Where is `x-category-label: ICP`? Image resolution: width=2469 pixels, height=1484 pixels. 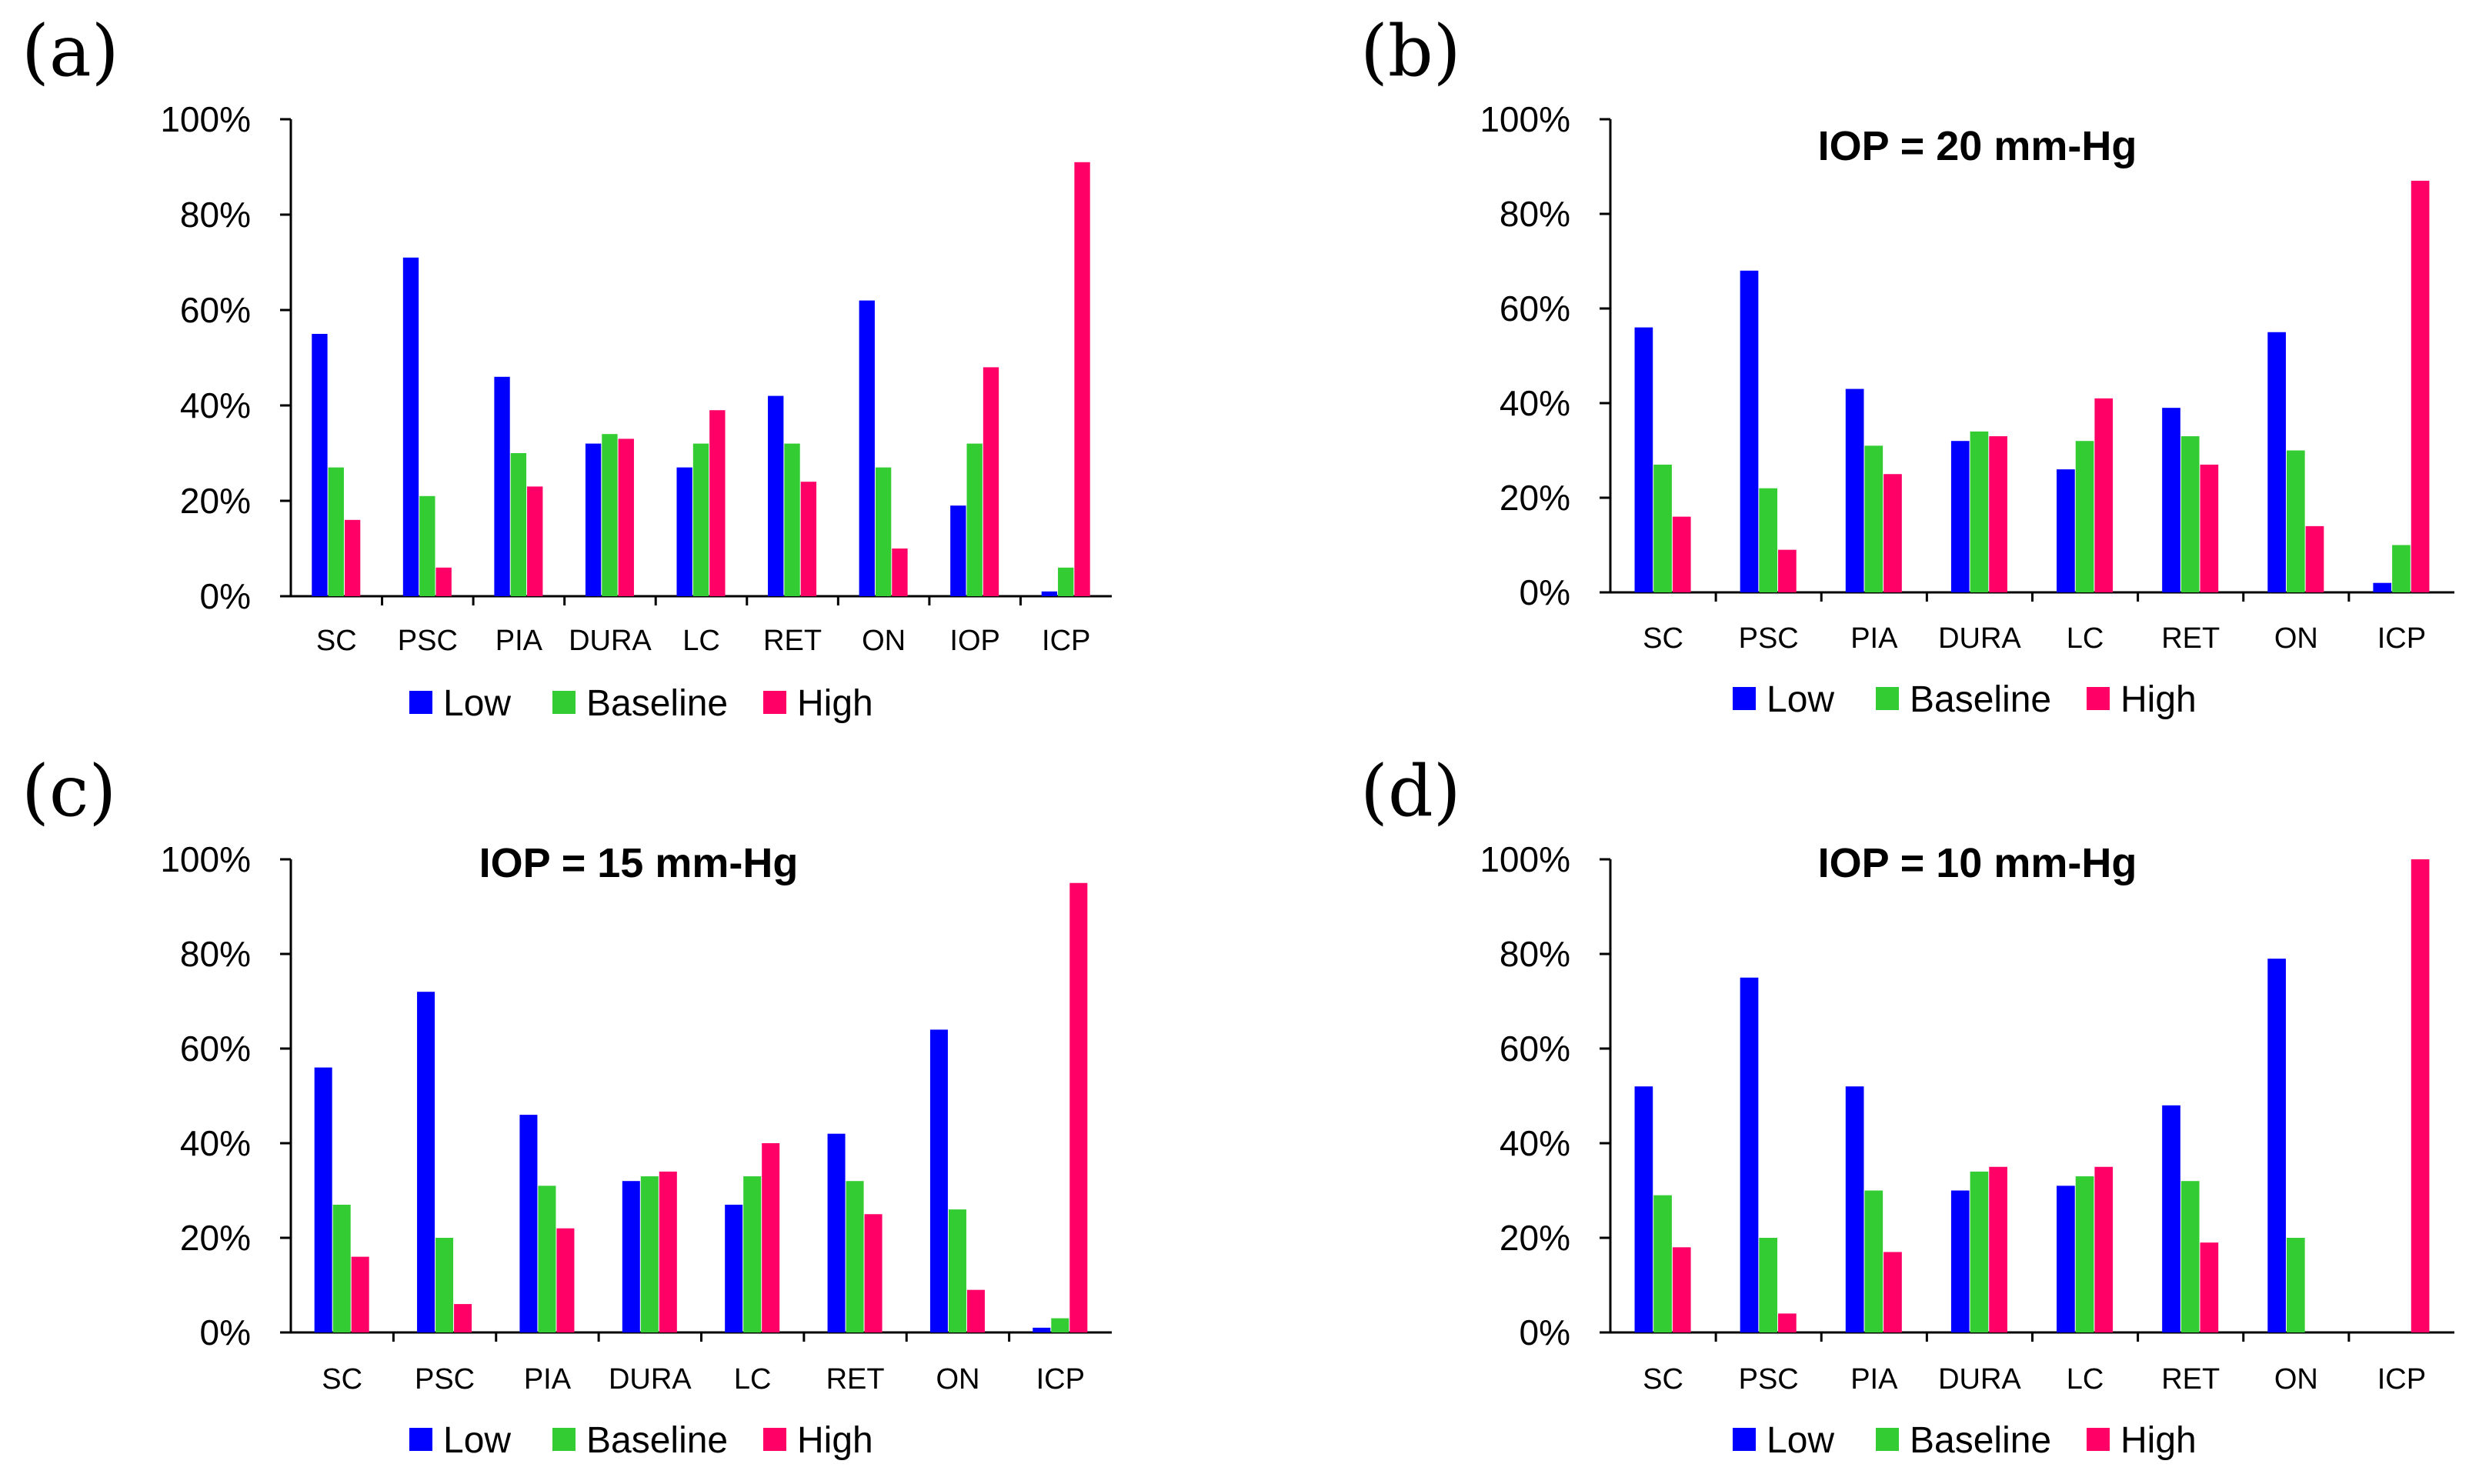
x-category-label: ICP is located at coordinates (2401, 1379).